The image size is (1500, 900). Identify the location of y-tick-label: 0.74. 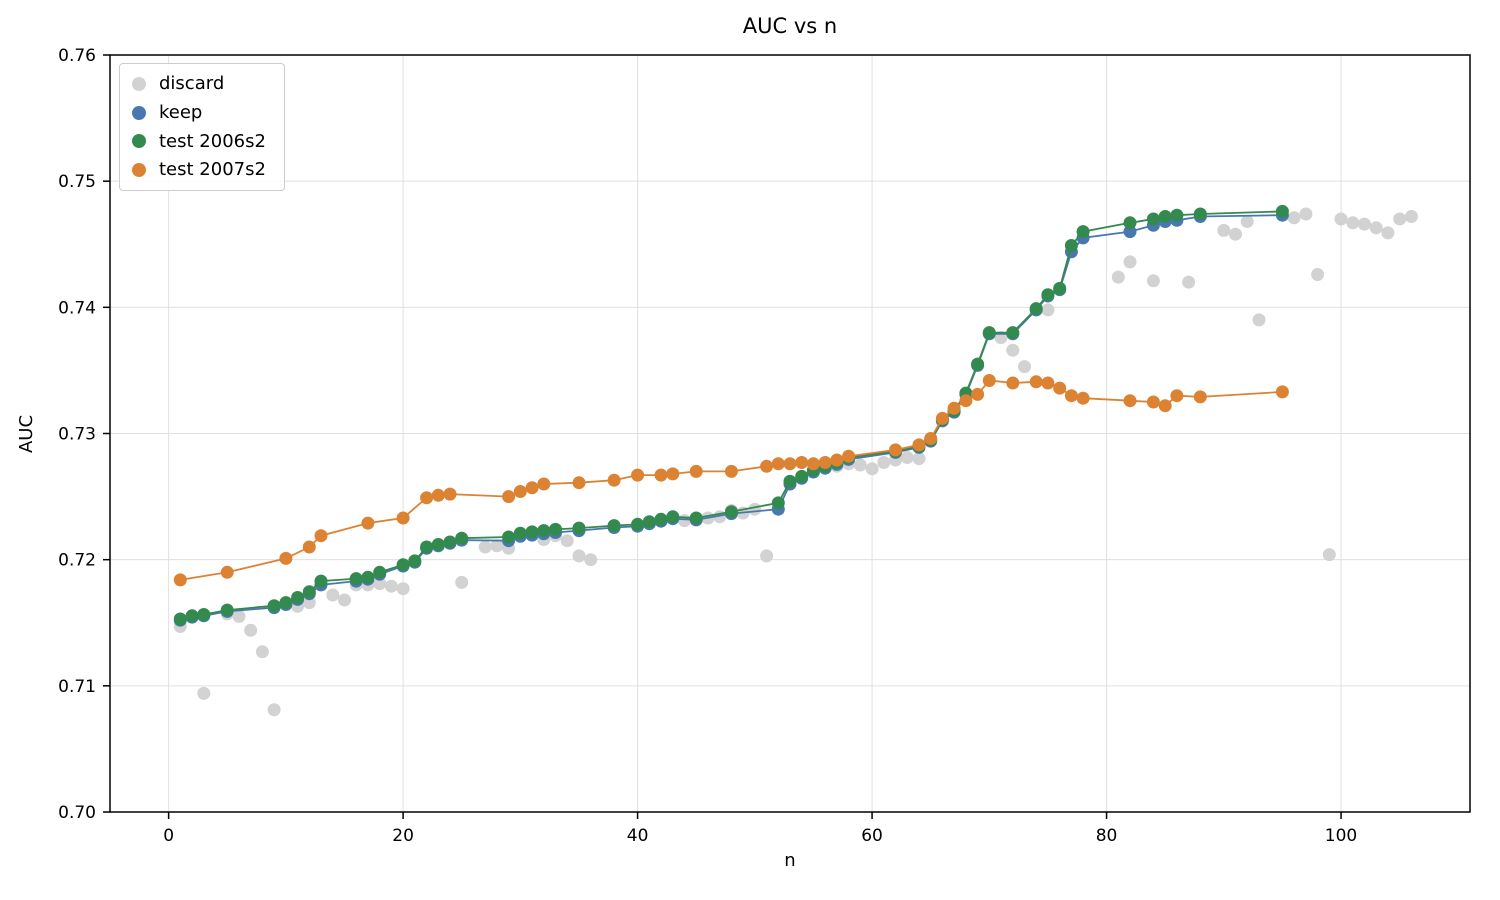
(77, 308).